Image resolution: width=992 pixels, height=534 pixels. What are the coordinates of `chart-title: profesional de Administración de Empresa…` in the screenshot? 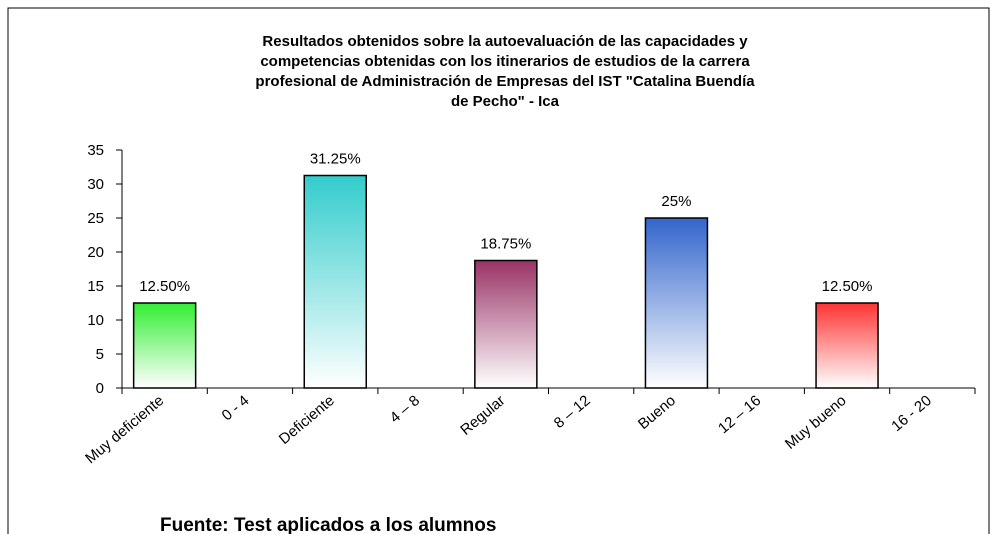 It's located at (505, 81).